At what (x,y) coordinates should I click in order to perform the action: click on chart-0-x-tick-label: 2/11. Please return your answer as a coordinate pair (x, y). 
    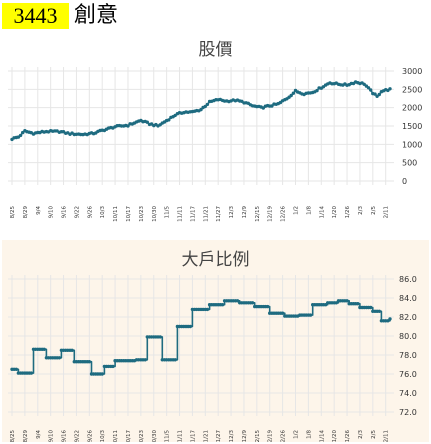
    Looking at the image, I should click on (387, 212).